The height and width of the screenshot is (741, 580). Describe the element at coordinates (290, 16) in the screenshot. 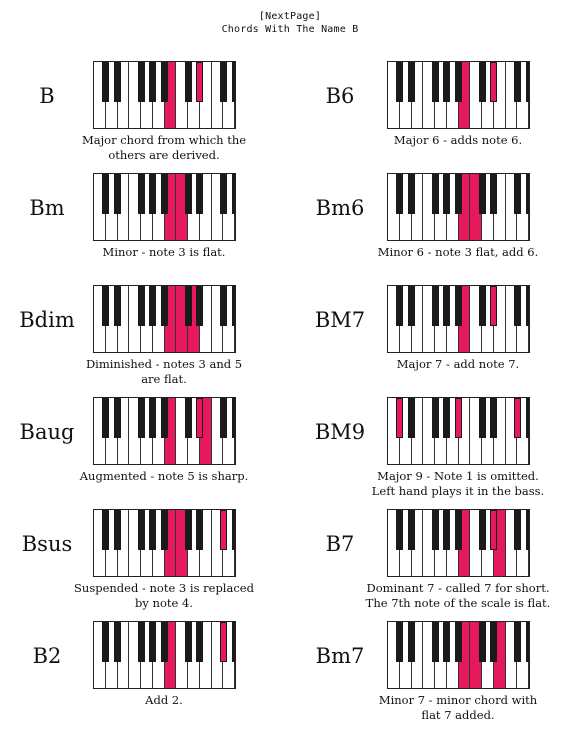

I see `next-page-link: [NextPage]` at that location.